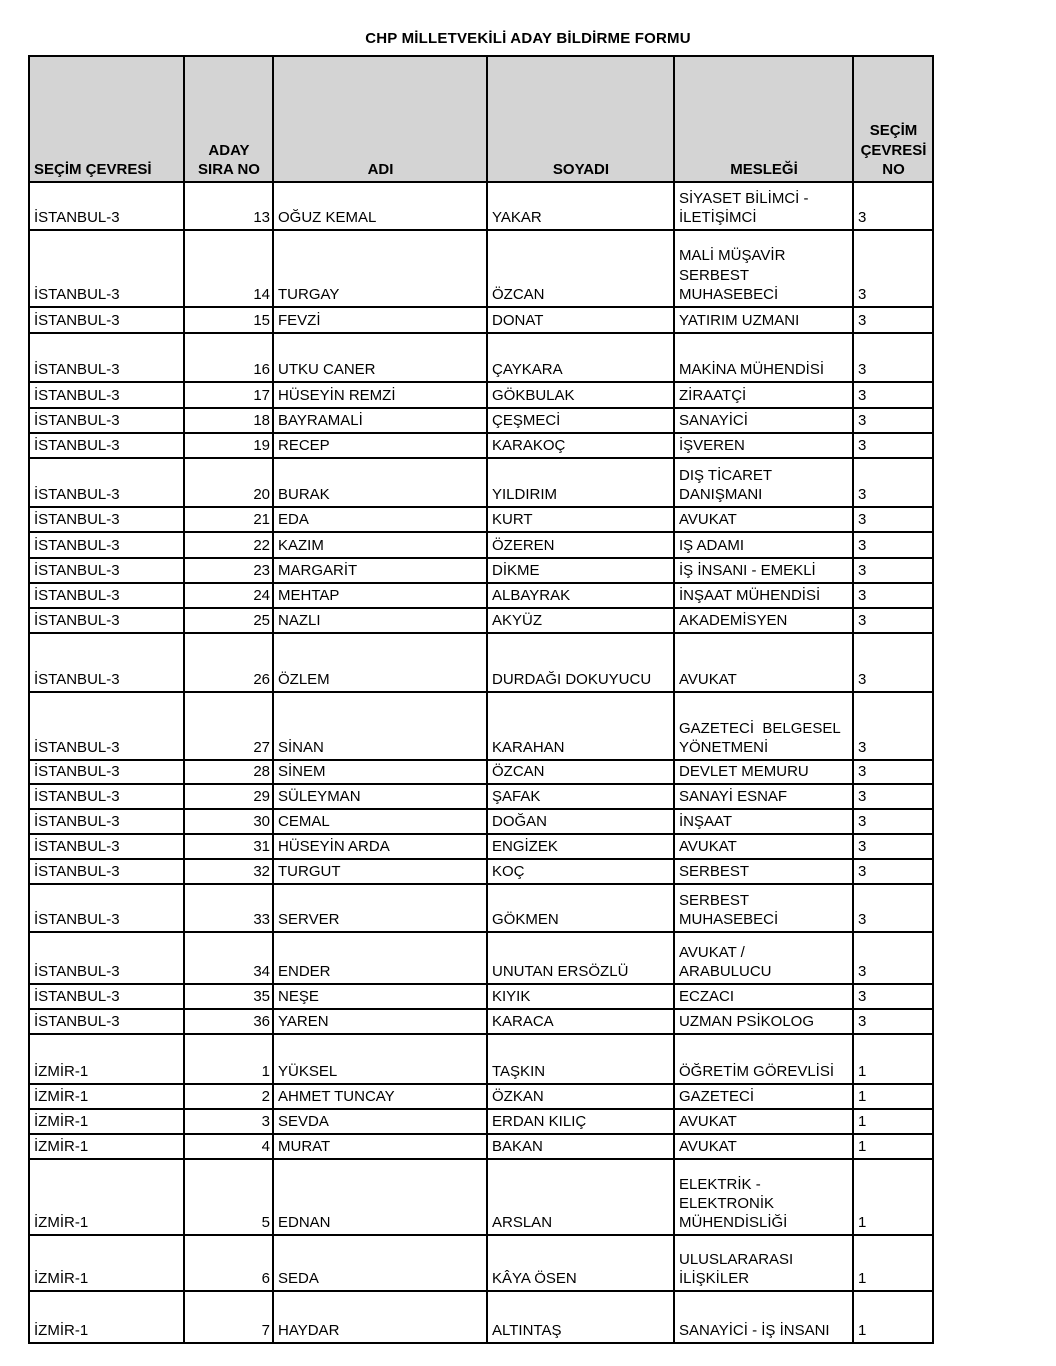 The height and width of the screenshot is (1366, 1056). I want to click on cell-profession: GAZETECİ BELGESEL YÖNETMENİ, so click(763, 726).